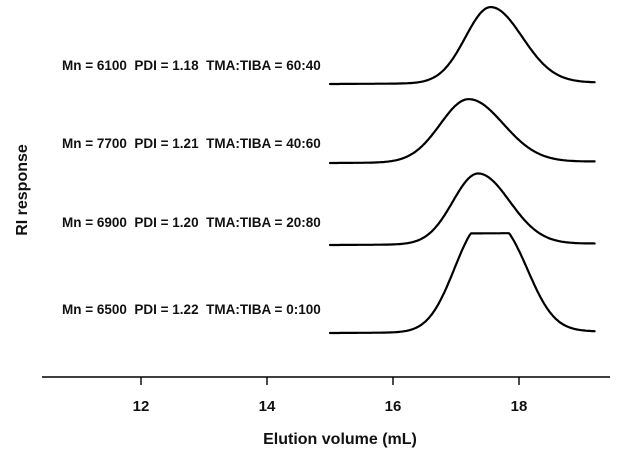  What do you see at coordinates (393, 406) in the screenshot?
I see `x-tick-label-16: 16` at bounding box center [393, 406].